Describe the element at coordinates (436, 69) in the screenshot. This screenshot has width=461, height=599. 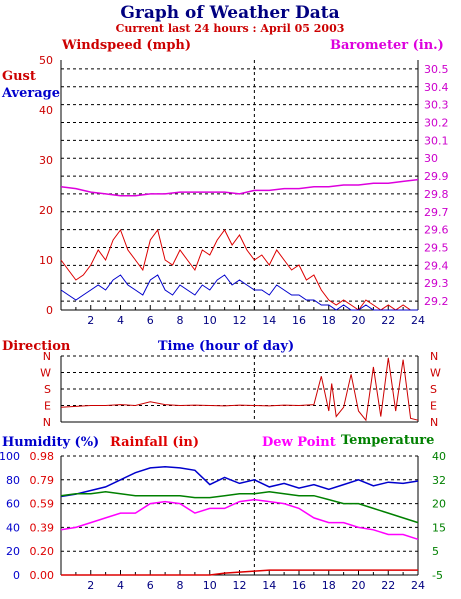
I see `barometer-tick-label: 30.5` at that location.